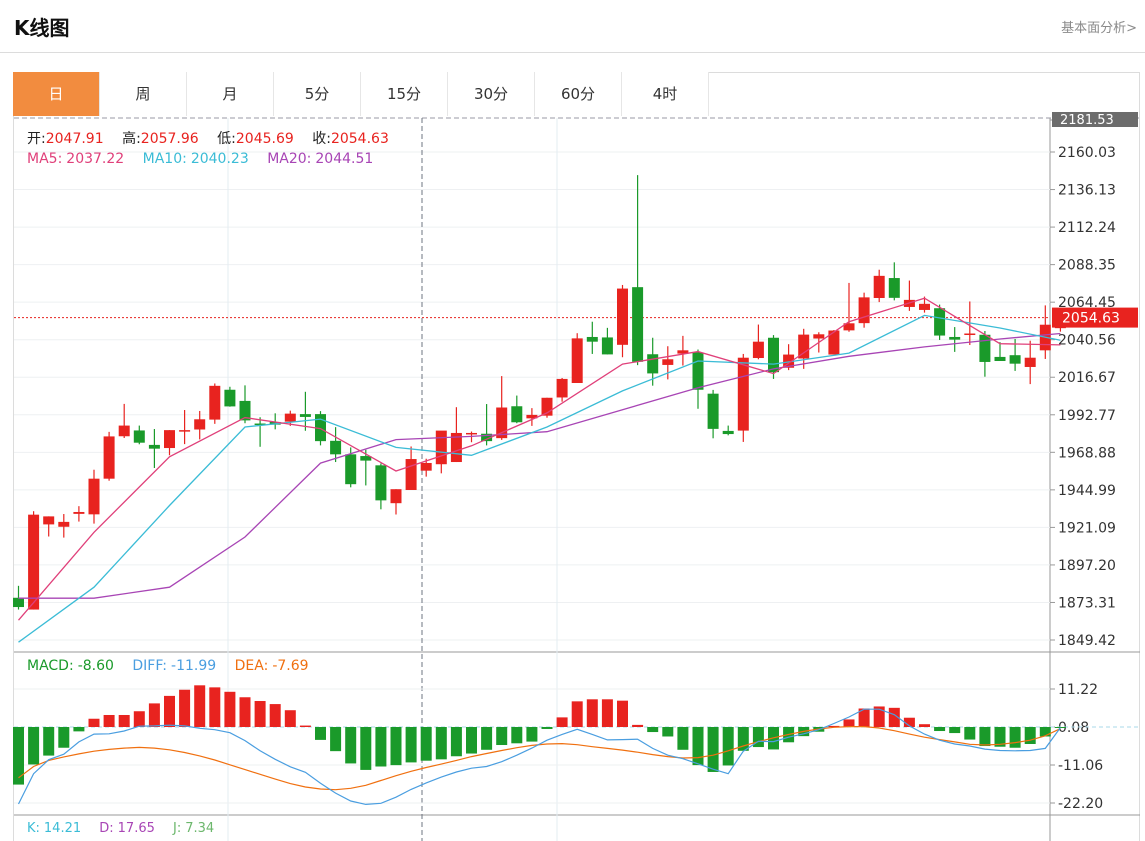 Image resolution: width=1145 pixels, height=841 pixels. Describe the element at coordinates (1087, 528) in the screenshot. I see `price-tick-label: 1921.09` at that location.